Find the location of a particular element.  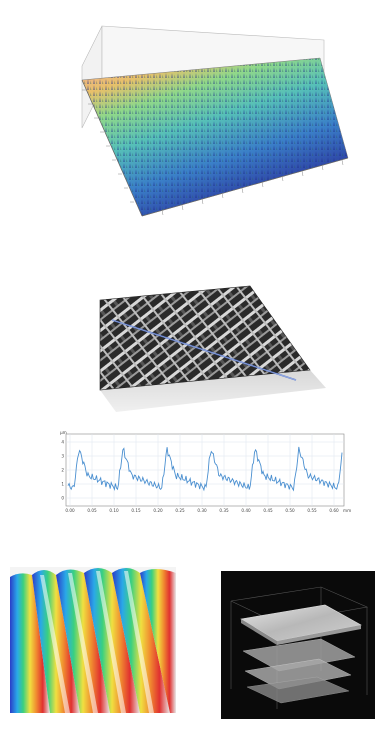

y-tick-label: 1 is located at coordinates (62, 484).